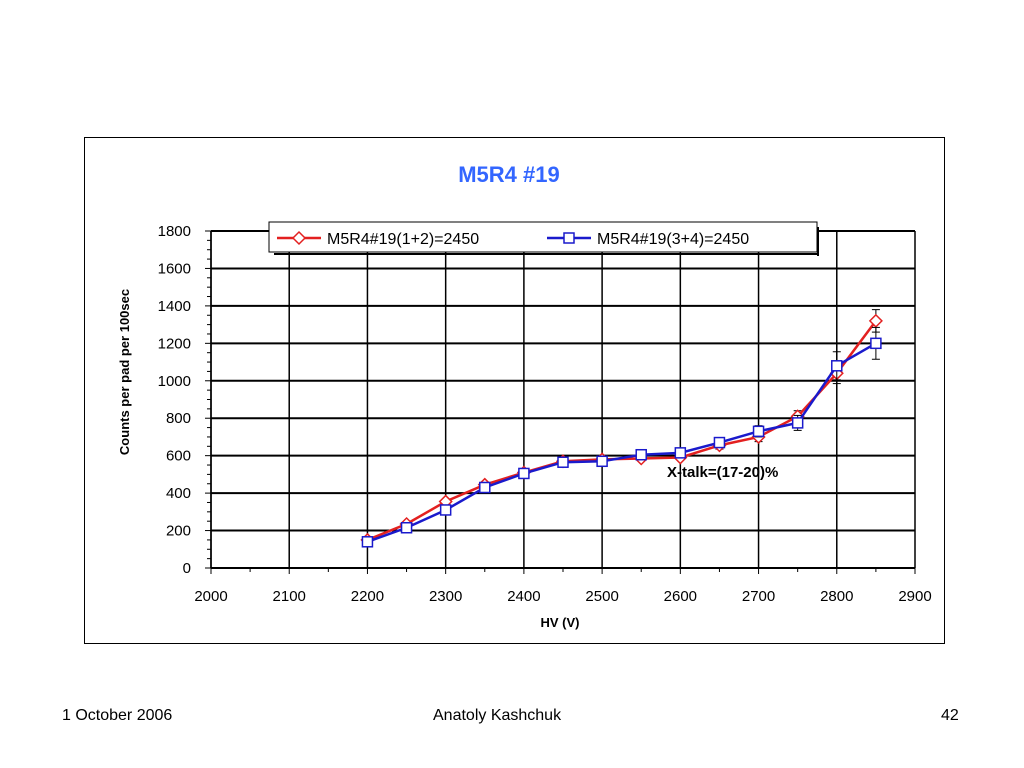 Image resolution: width=1024 pixels, height=768 pixels. Describe the element at coordinates (124, 372) in the screenshot. I see `y-axis-label: Counts per pad per 100sec` at that location.